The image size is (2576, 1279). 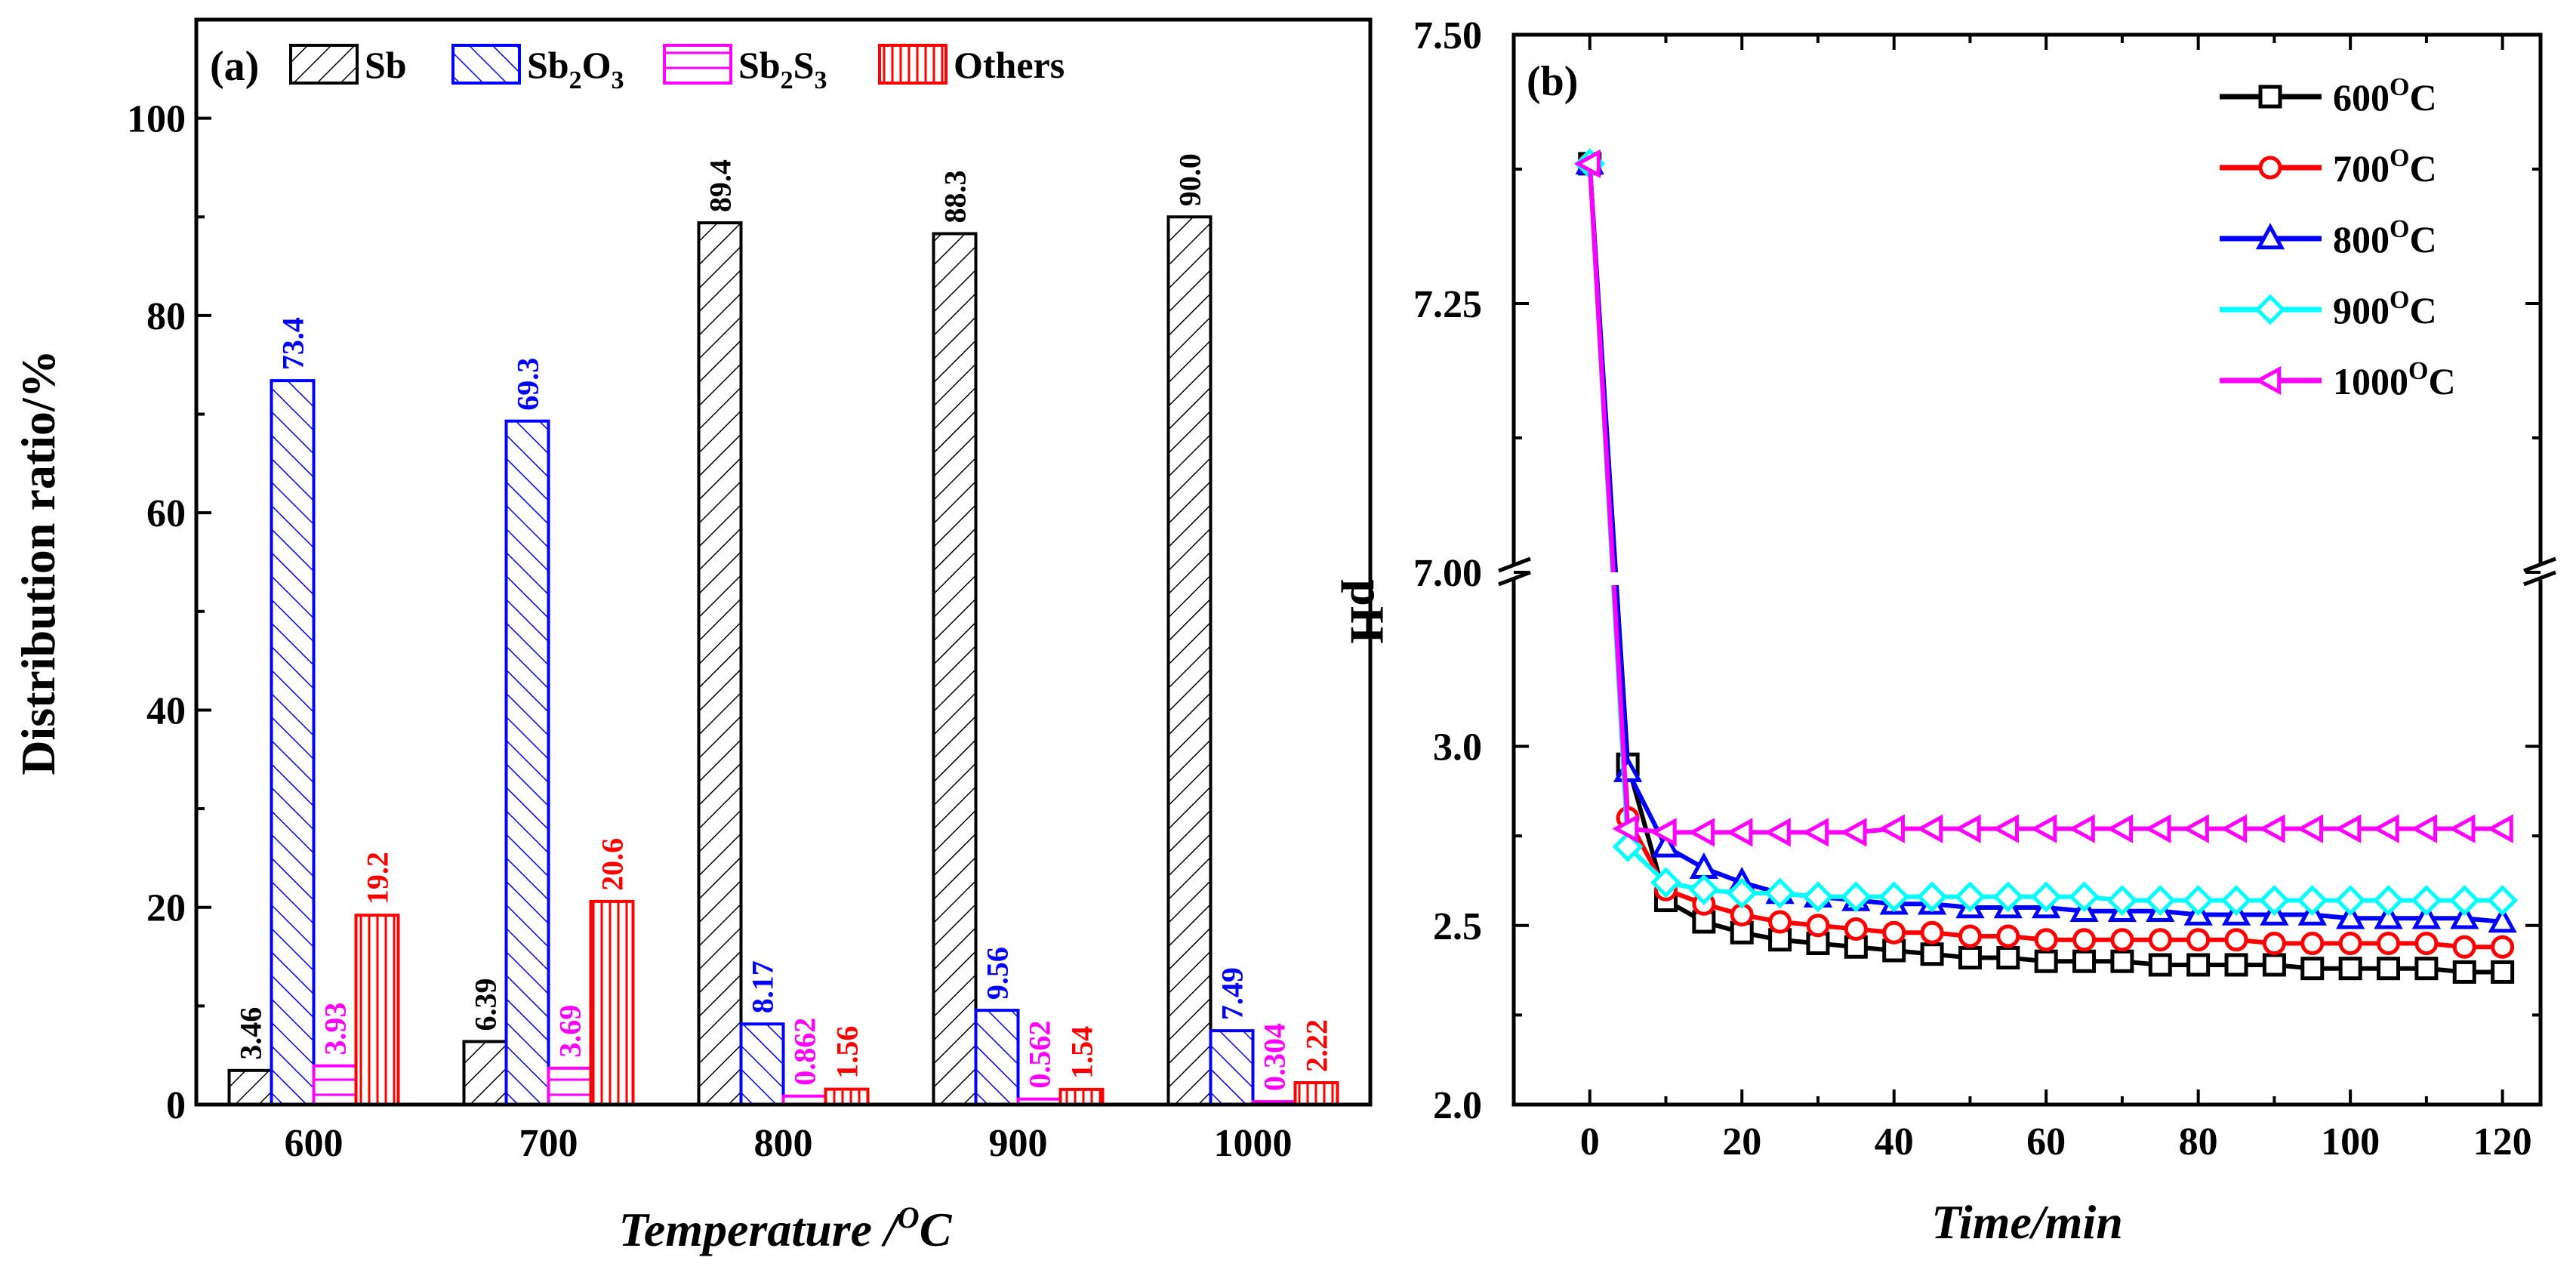 What do you see at coordinates (251, 1033) in the screenshot?
I see `data-label: 3.46` at bounding box center [251, 1033].